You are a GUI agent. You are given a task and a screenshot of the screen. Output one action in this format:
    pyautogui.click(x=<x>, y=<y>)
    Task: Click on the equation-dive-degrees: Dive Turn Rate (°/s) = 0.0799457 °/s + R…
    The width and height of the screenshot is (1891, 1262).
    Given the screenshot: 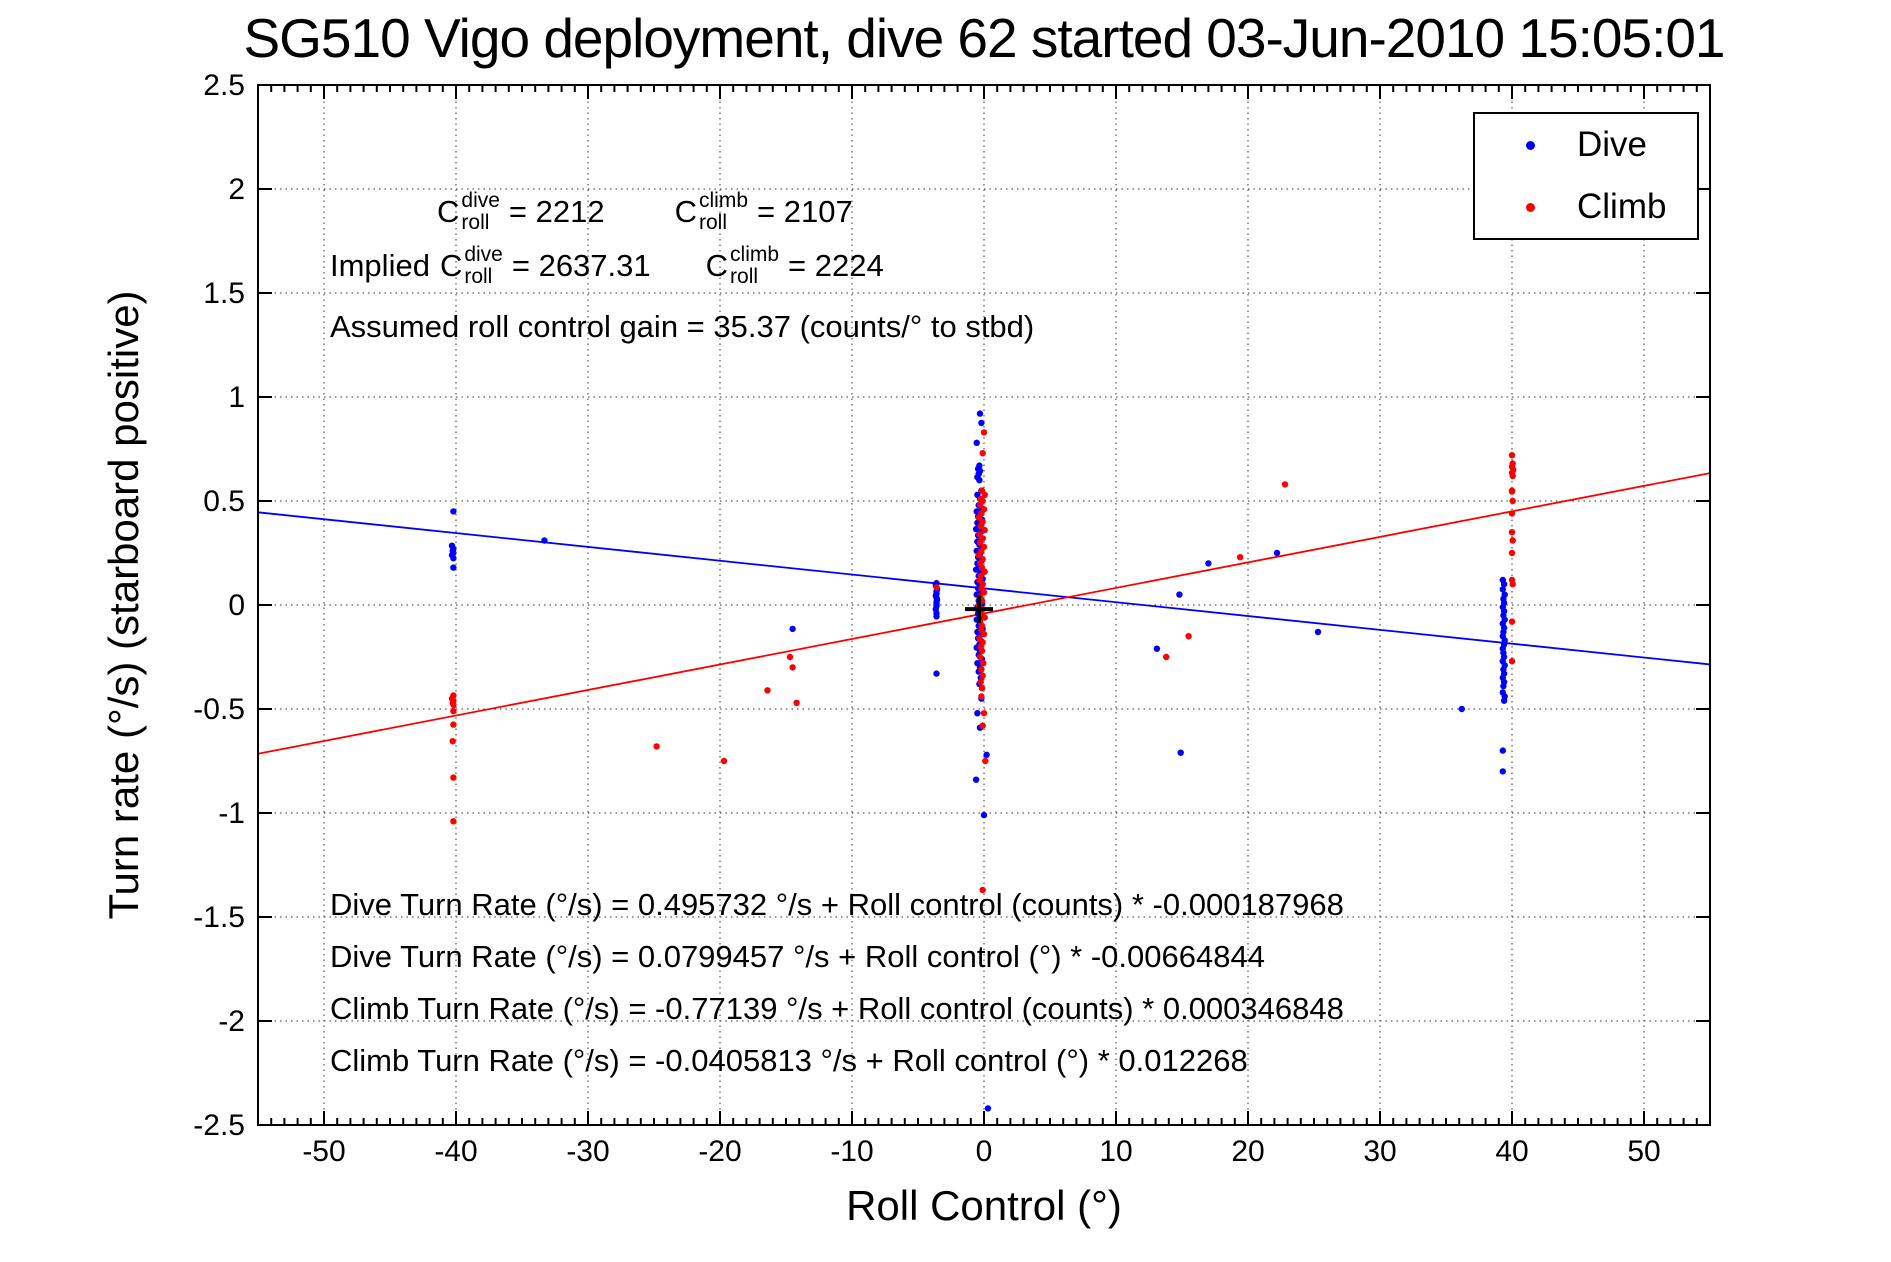 What is the action you would take?
    pyautogui.click(x=797, y=956)
    